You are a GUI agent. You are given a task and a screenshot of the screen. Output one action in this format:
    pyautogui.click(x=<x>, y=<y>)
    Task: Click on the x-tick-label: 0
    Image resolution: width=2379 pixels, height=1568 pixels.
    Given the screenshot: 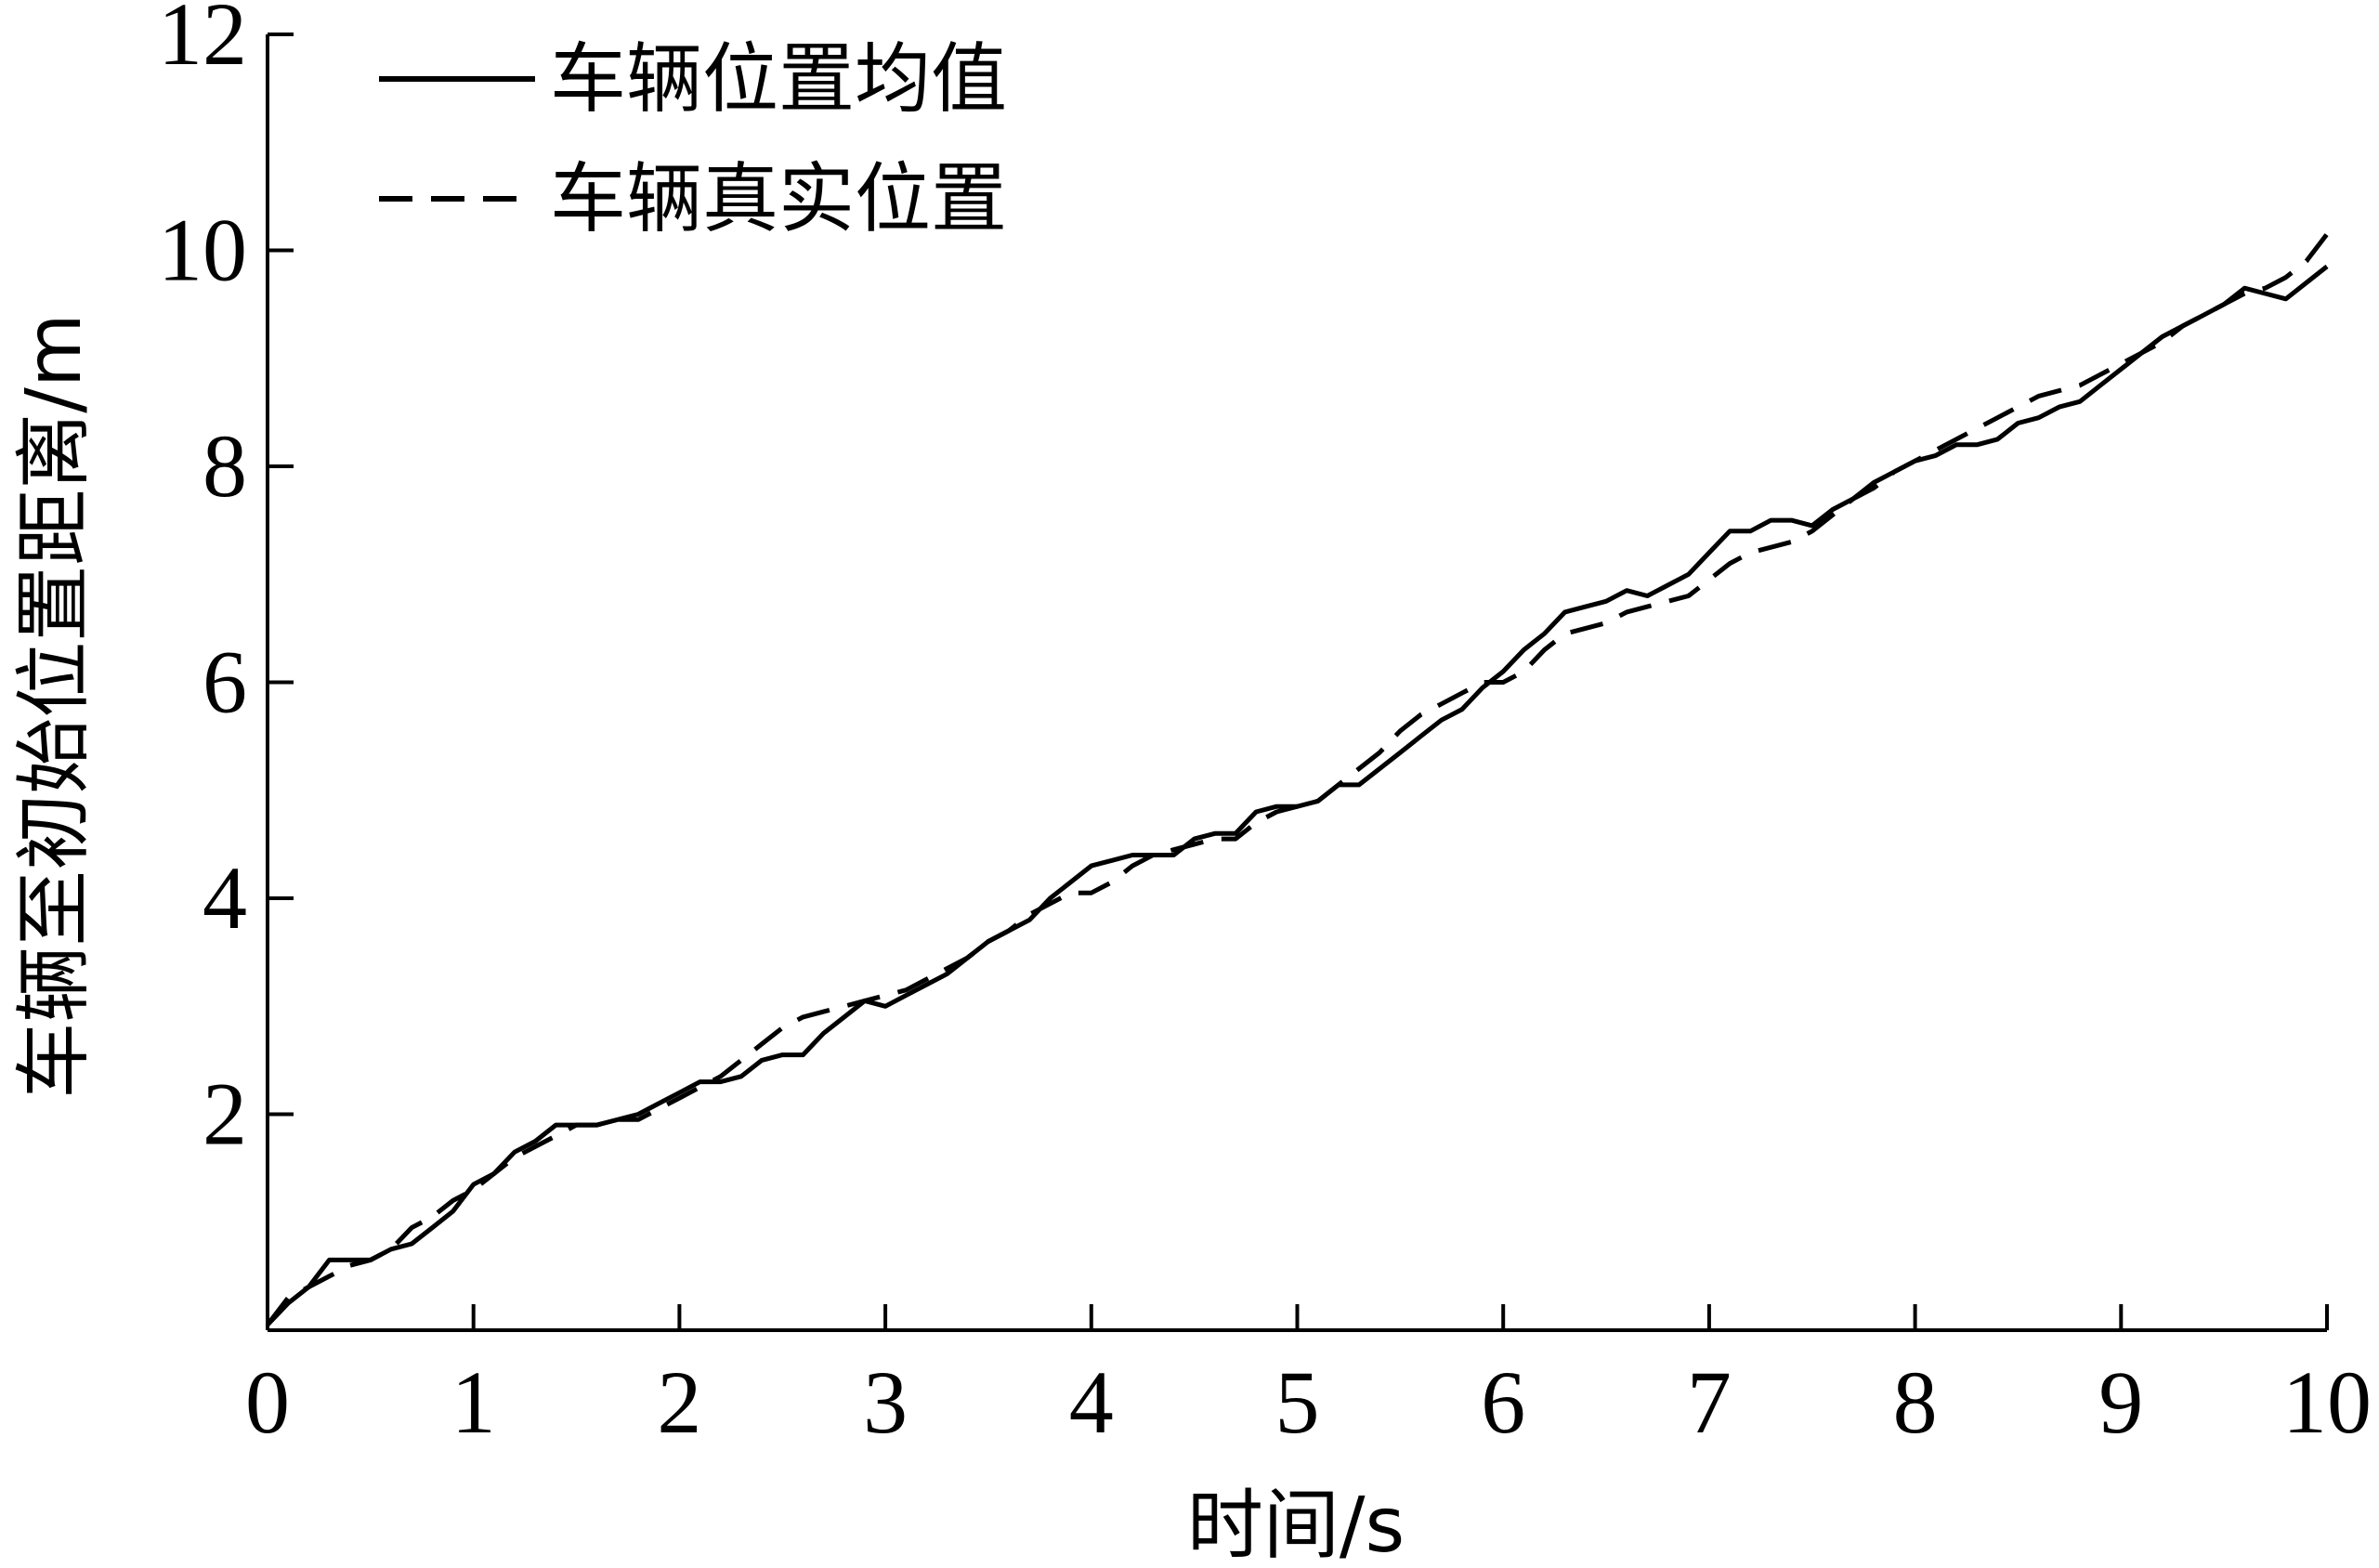 What is the action you would take?
    pyautogui.click(x=267, y=1402)
    